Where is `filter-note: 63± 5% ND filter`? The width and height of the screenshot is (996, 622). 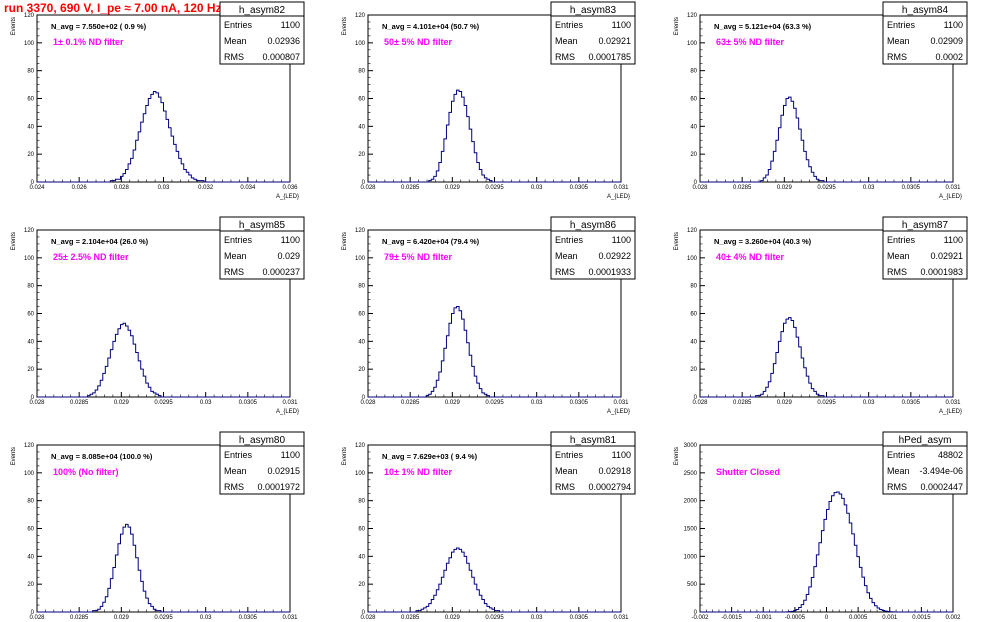
filter-note: 63± 5% ND filter is located at coordinates (750, 42).